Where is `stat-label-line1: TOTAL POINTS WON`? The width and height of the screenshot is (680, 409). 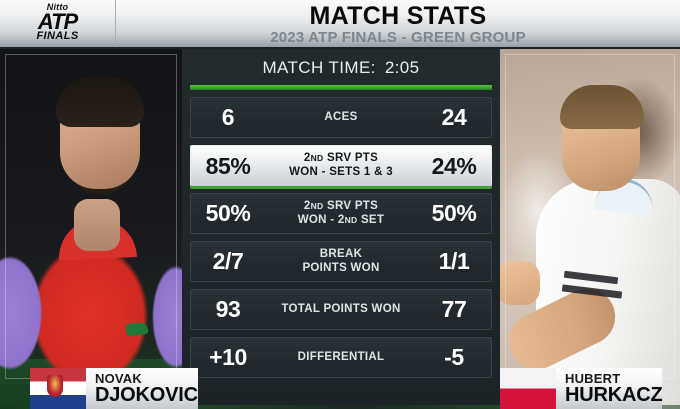
stat-label-line1: TOTAL POINTS WON is located at coordinates (341, 308).